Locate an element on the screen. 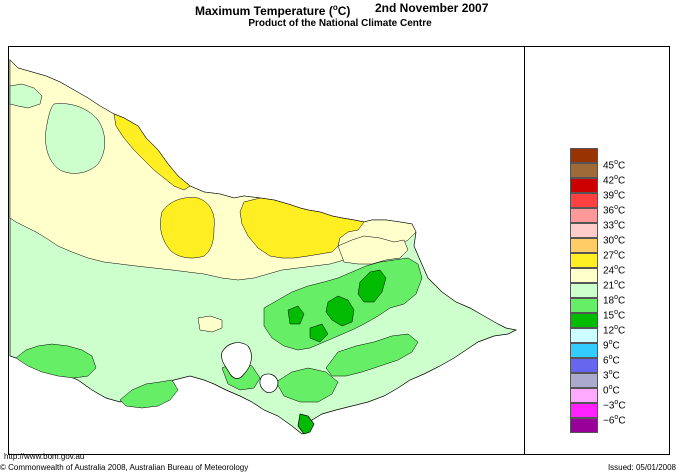 The image size is (680, 474). legend-label: 0oC is located at coordinates (611, 390).